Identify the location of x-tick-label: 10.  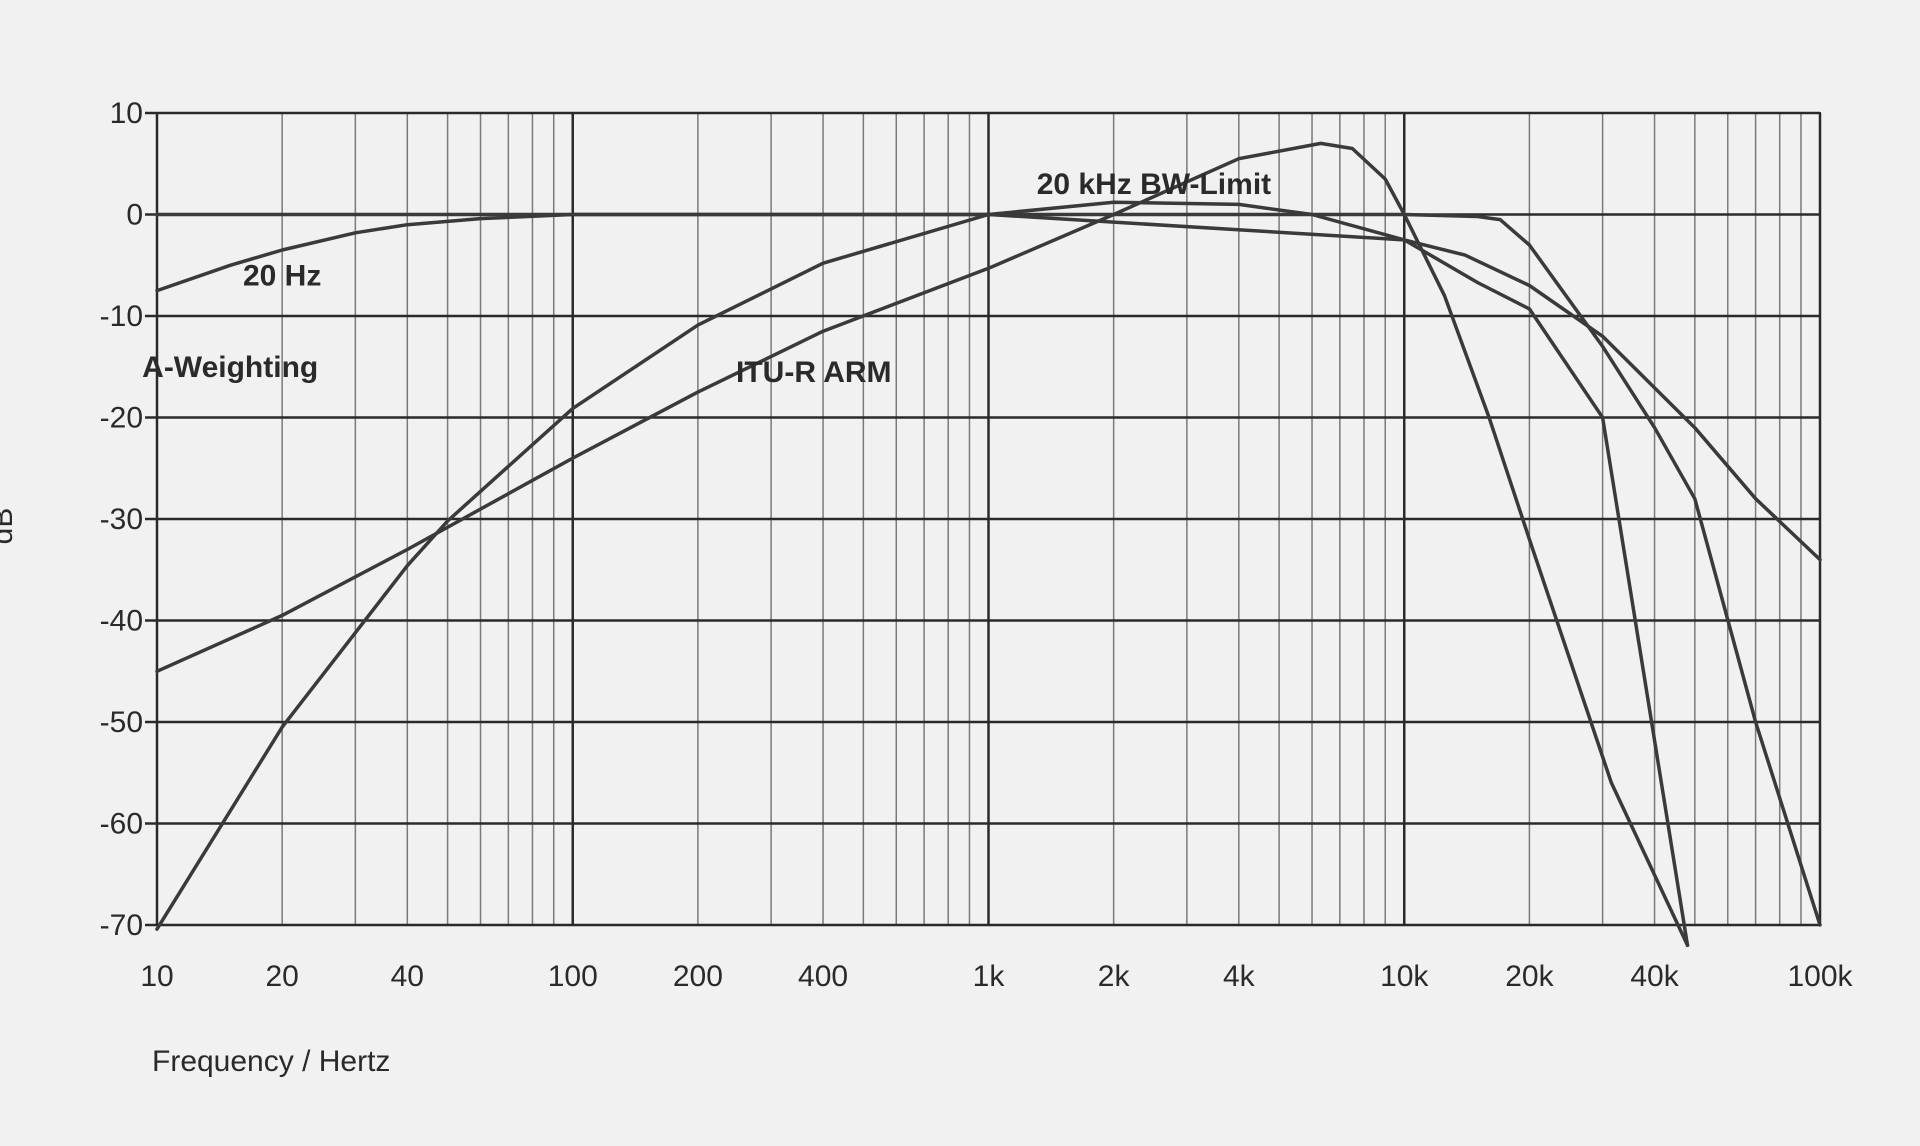
(156, 976).